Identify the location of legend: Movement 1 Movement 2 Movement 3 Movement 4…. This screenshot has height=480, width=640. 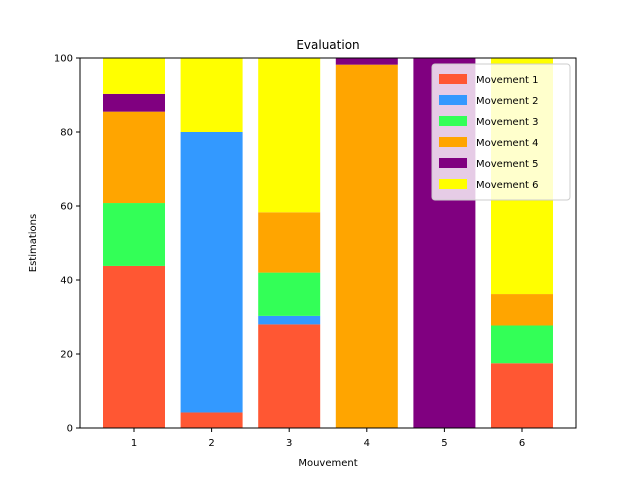
(501, 132).